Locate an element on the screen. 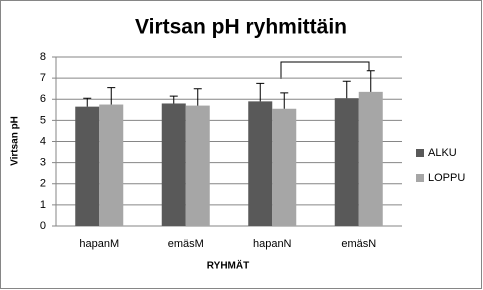 Image resolution: width=483 pixels, height=290 pixels. significance-bracket is located at coordinates (325, 70).